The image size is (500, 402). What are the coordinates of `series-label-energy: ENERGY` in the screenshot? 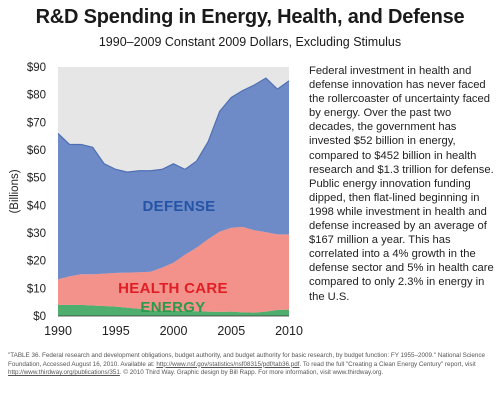 It's located at (172, 307).